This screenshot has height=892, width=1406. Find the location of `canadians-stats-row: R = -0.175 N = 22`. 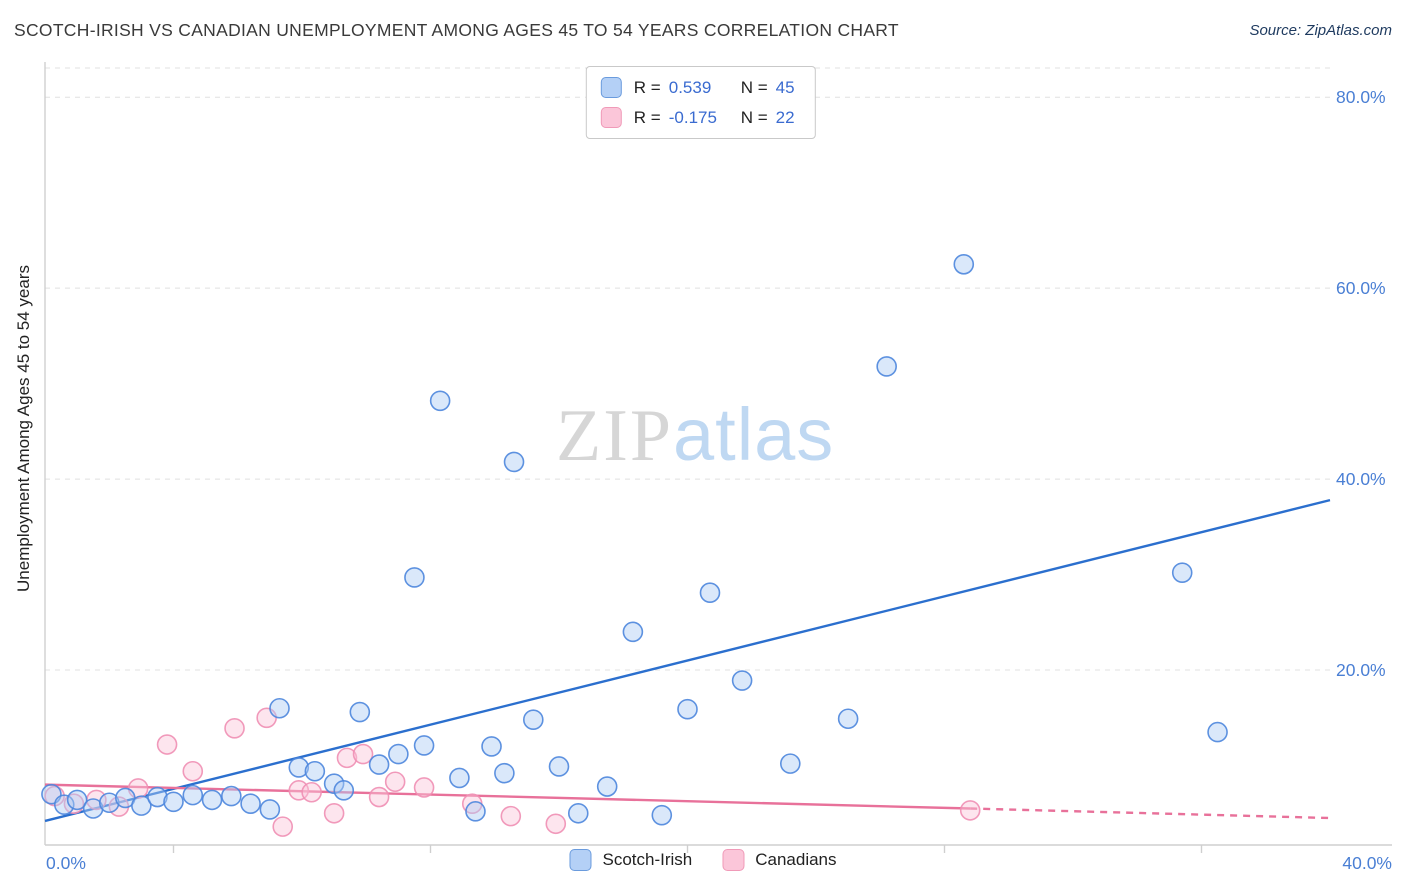

canadians-stats-row: R = -0.175 N = 22 is located at coordinates (697, 117).